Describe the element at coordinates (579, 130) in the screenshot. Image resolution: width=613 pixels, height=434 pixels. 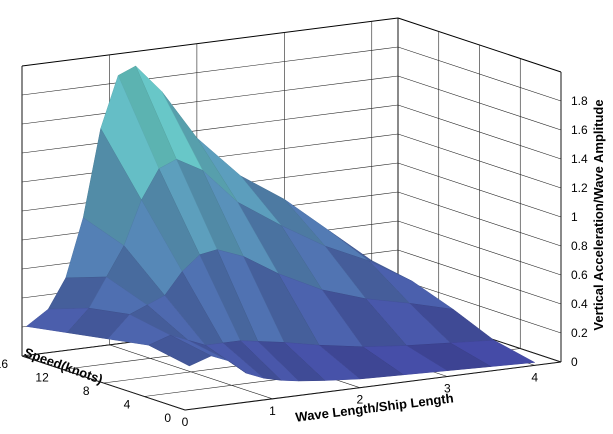
I see `z-tick-label: 1.6` at that location.